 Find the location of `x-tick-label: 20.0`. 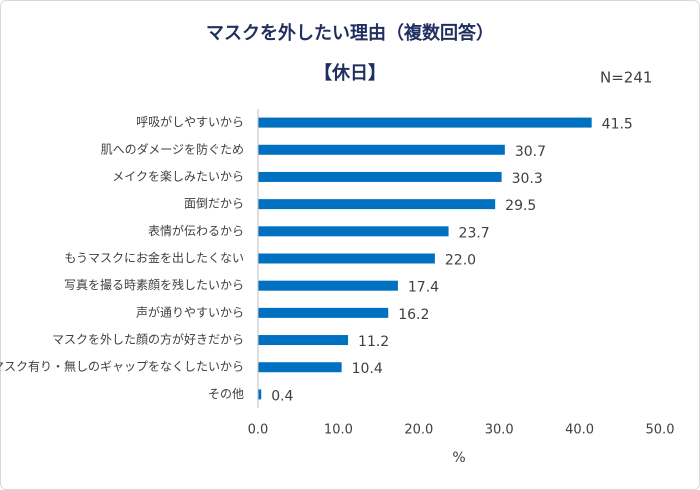

x-tick-label: 20.0 is located at coordinates (418, 430).